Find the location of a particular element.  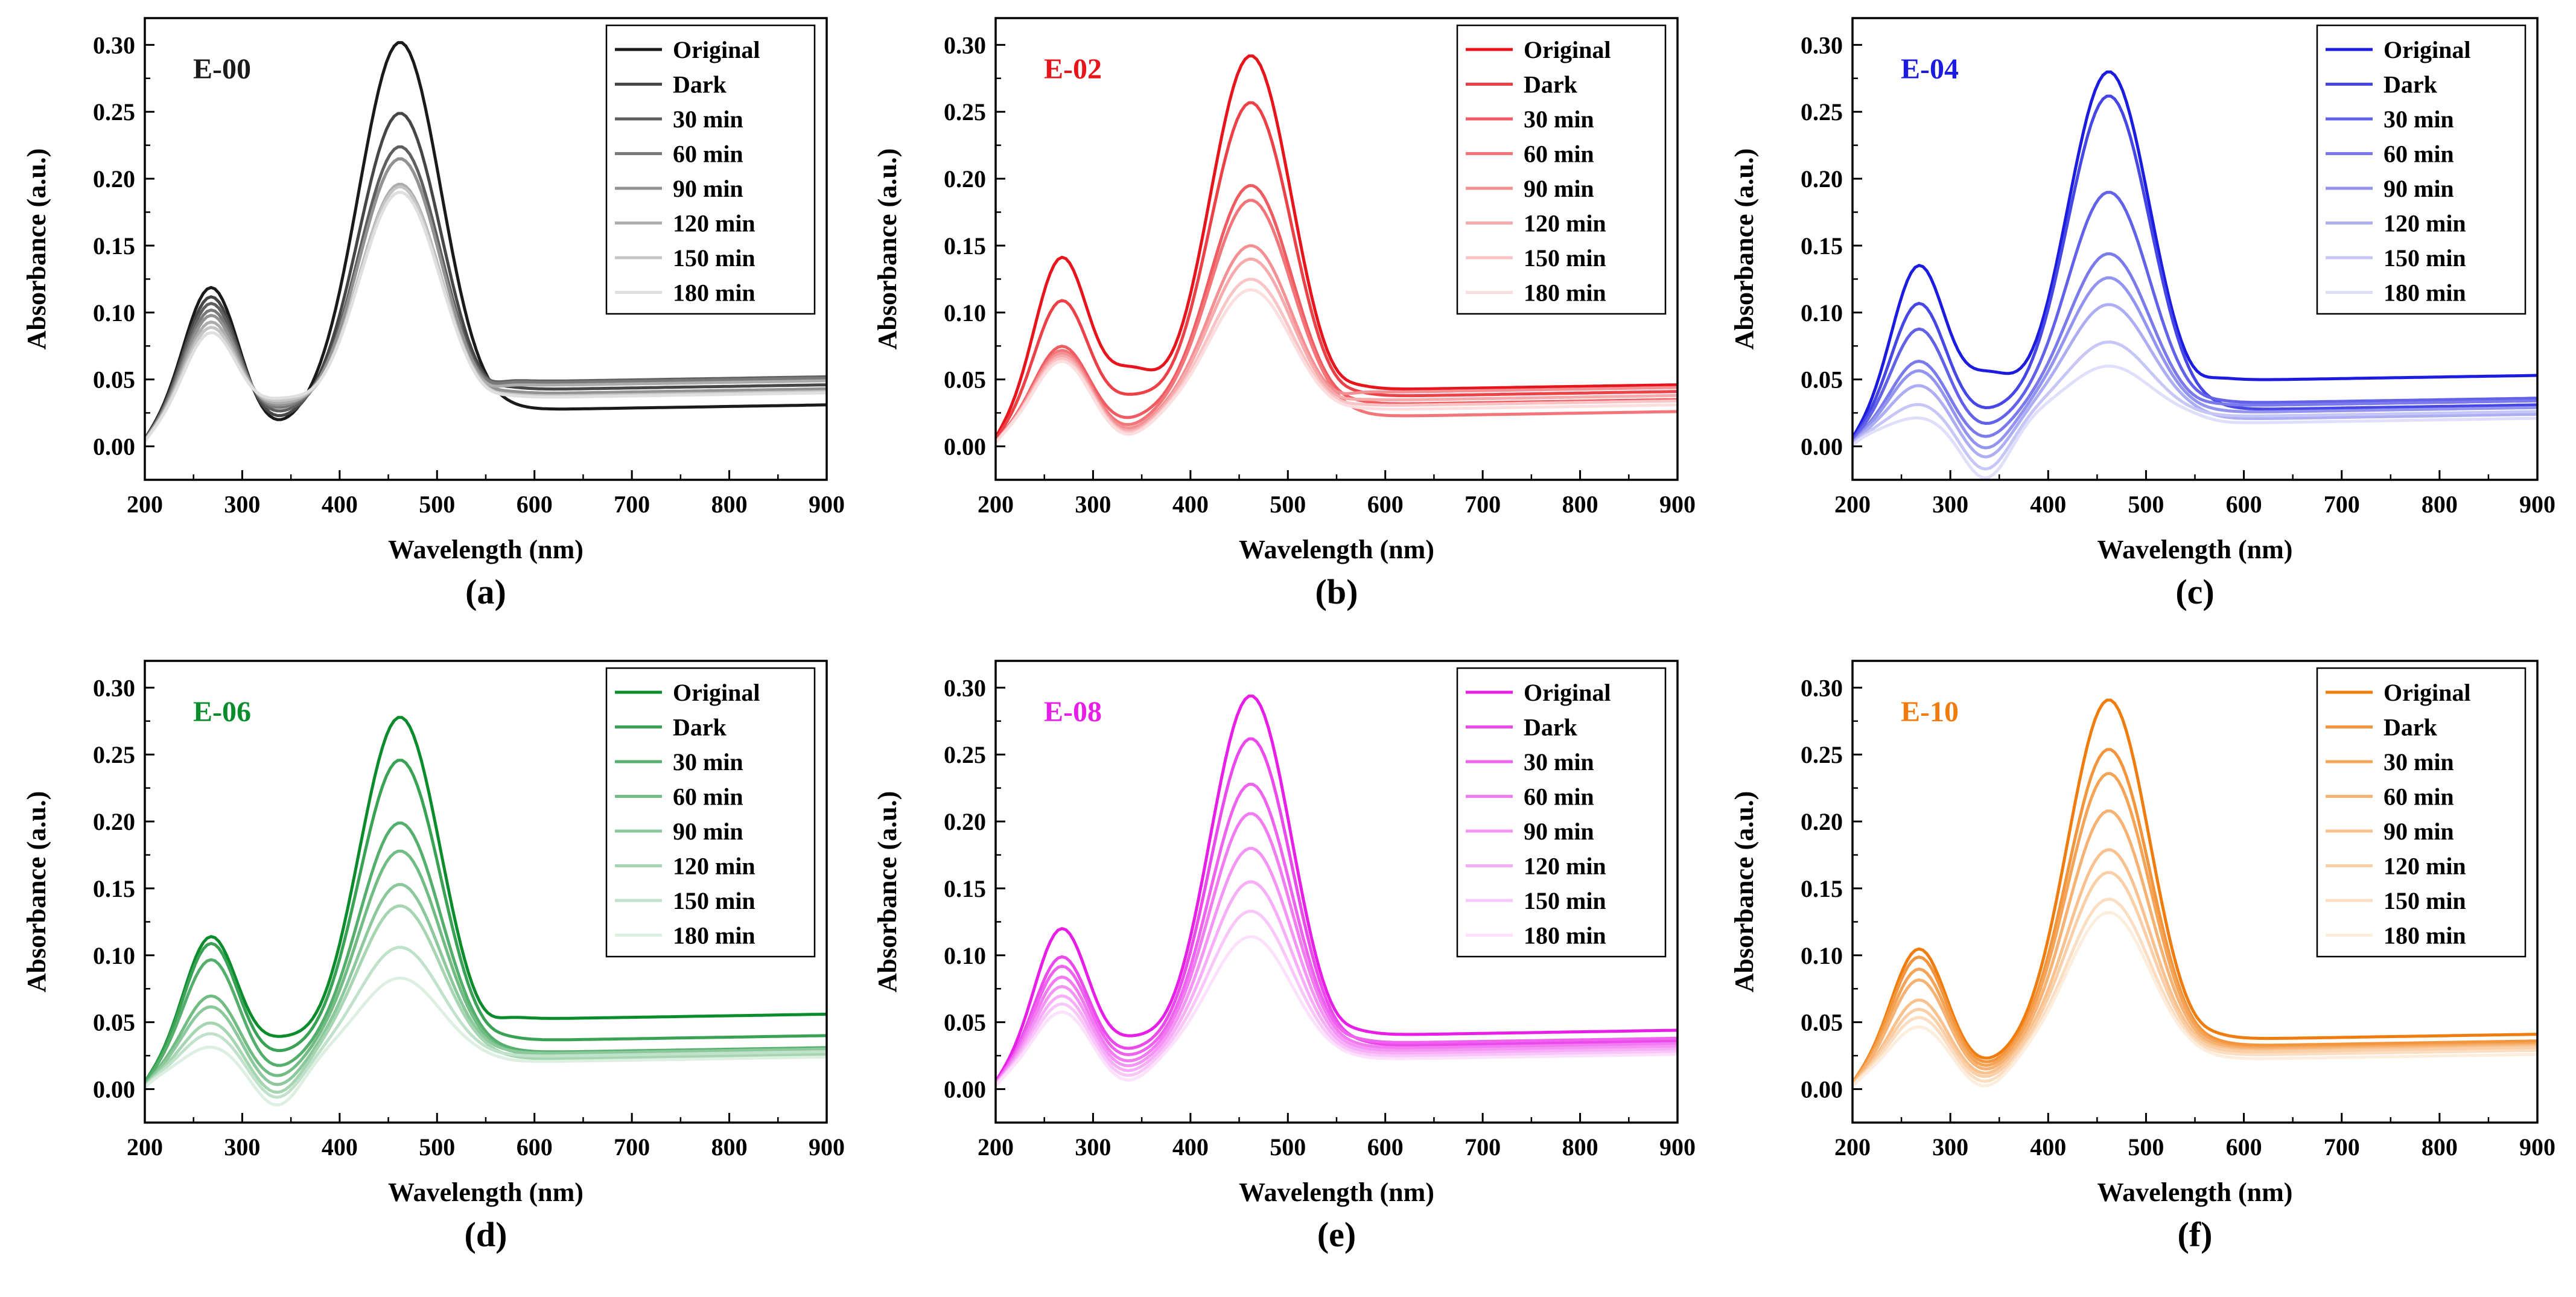

legend-entry: 90 min is located at coordinates (1559, 188).